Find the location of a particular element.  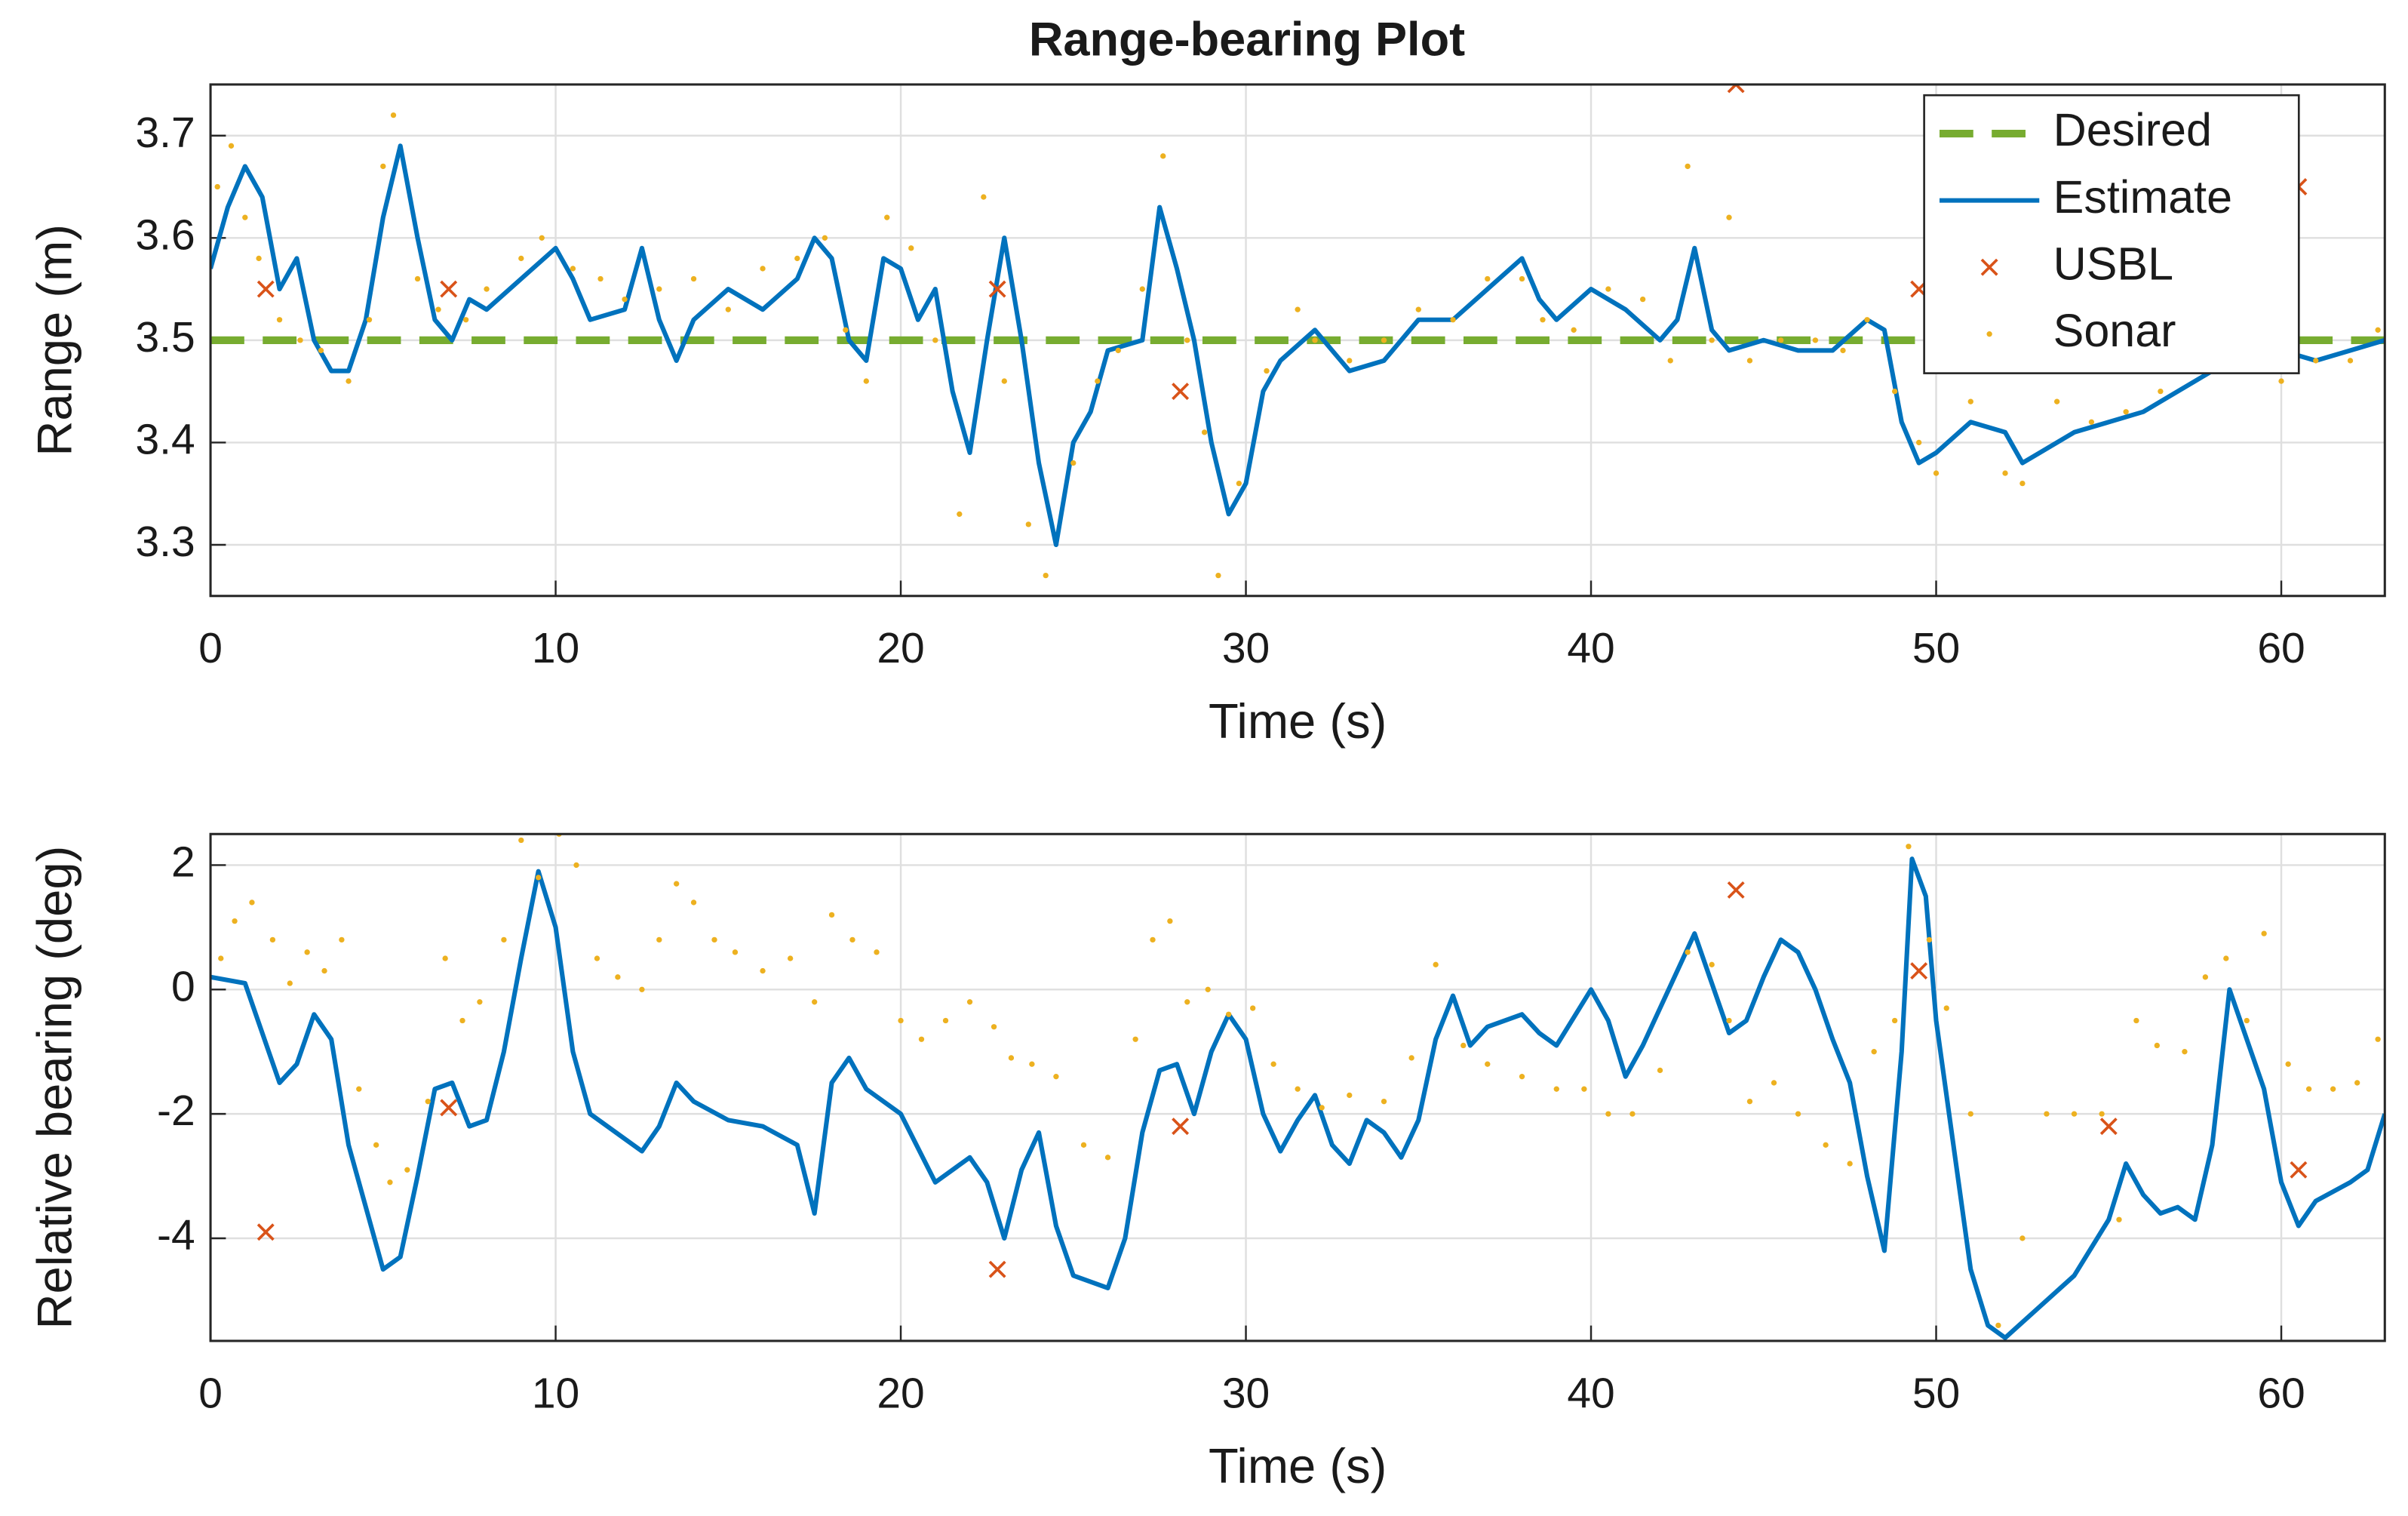

y-tick-label: 3.6 is located at coordinates (165, 235).